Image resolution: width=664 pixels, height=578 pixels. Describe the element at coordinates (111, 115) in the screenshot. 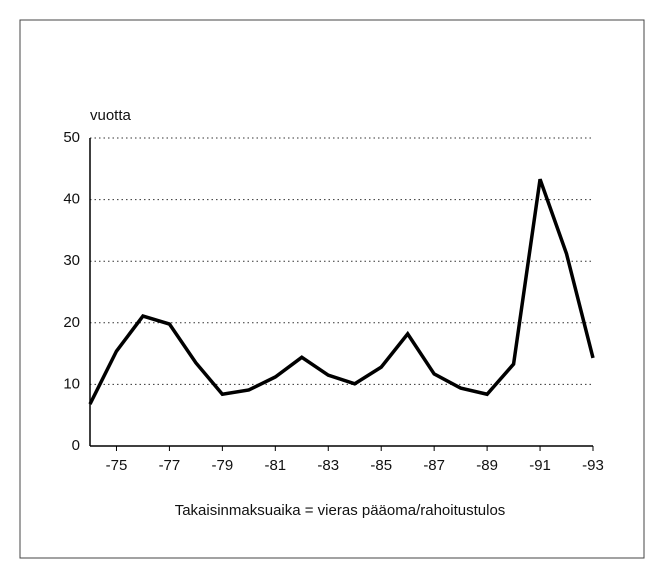

I see `y-axis-label: vuotta` at that location.